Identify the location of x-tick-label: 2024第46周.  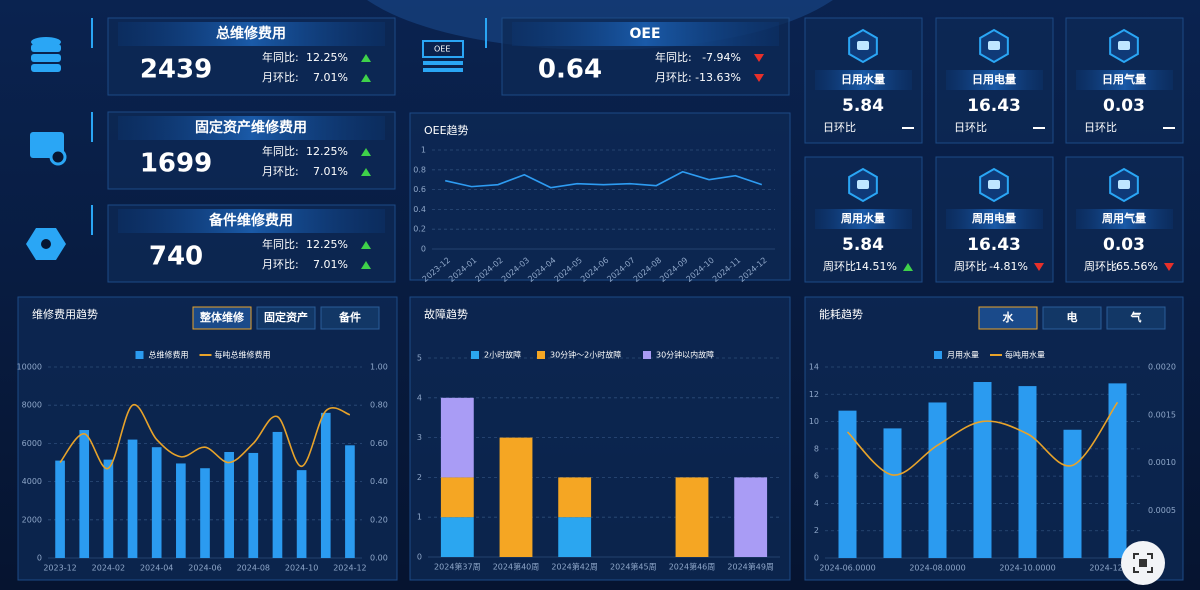
(692, 567).